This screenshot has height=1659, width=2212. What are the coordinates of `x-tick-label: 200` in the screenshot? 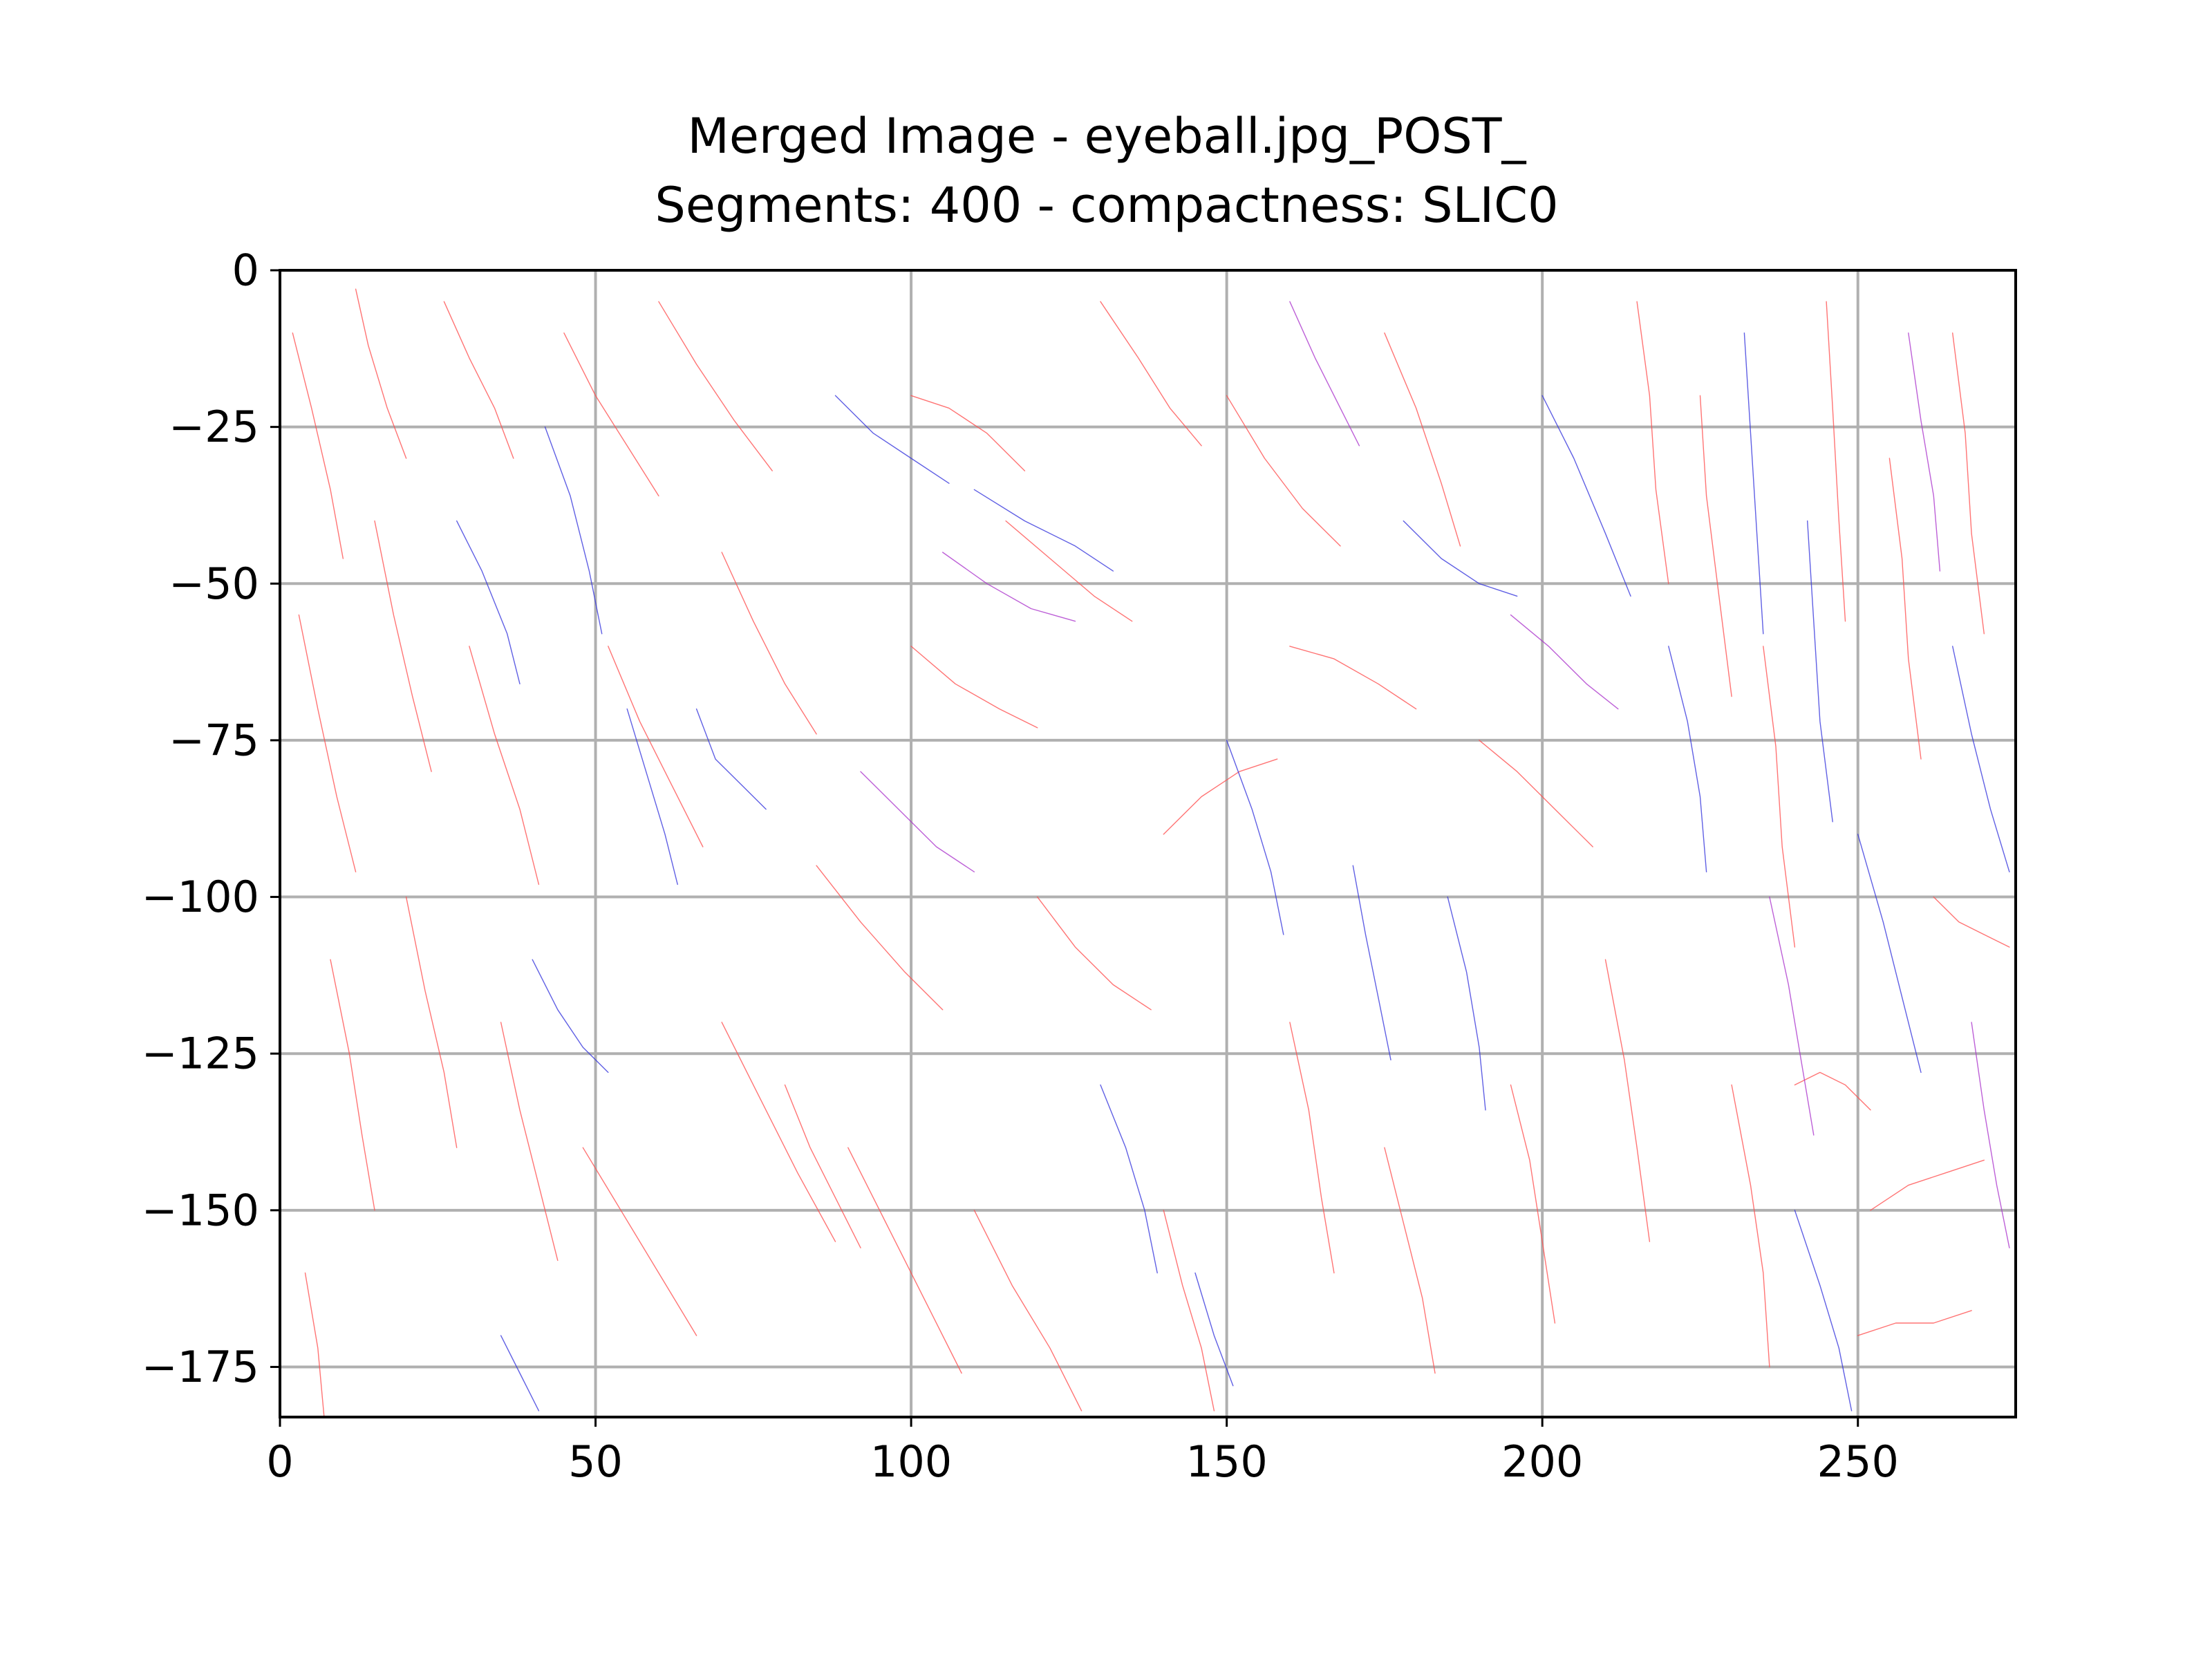 It's located at (1542, 1461).